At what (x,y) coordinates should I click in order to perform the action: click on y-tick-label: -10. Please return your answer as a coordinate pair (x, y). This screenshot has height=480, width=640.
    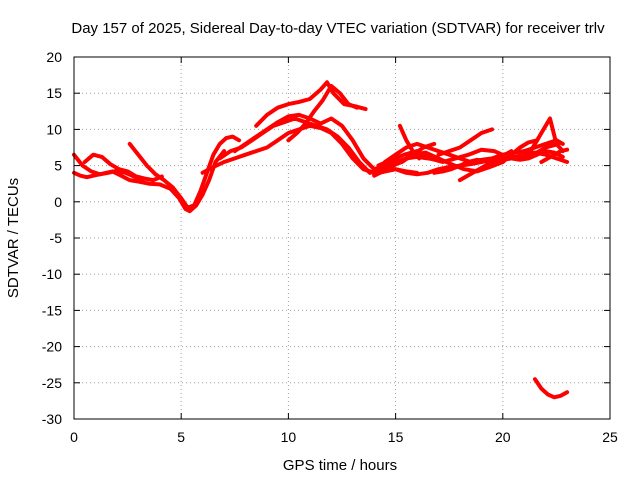
    Looking at the image, I should click on (52, 274).